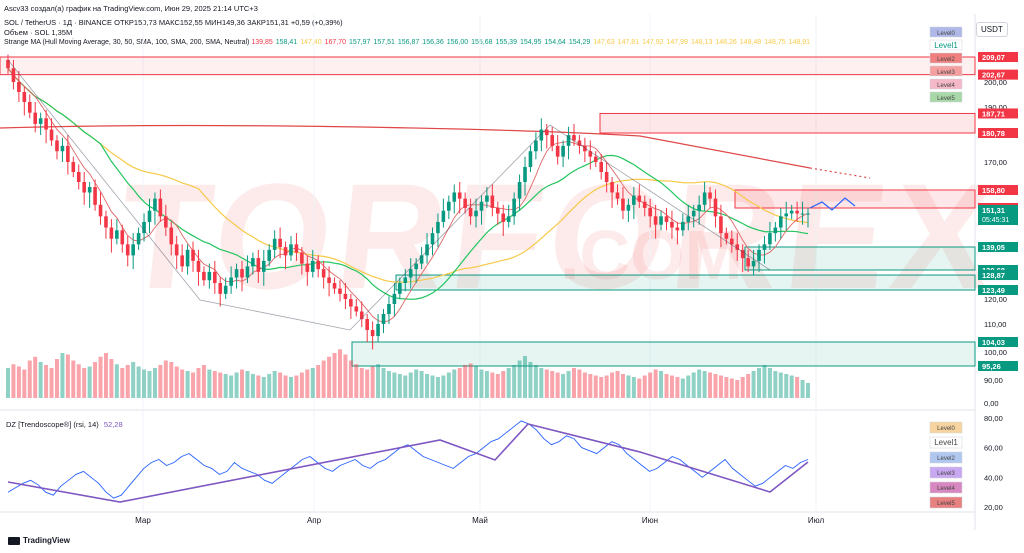 This screenshot has width=1024, height=553. What do you see at coordinates (799, 42) in the screenshot?
I see `ma-value: 148,91` at bounding box center [799, 42].